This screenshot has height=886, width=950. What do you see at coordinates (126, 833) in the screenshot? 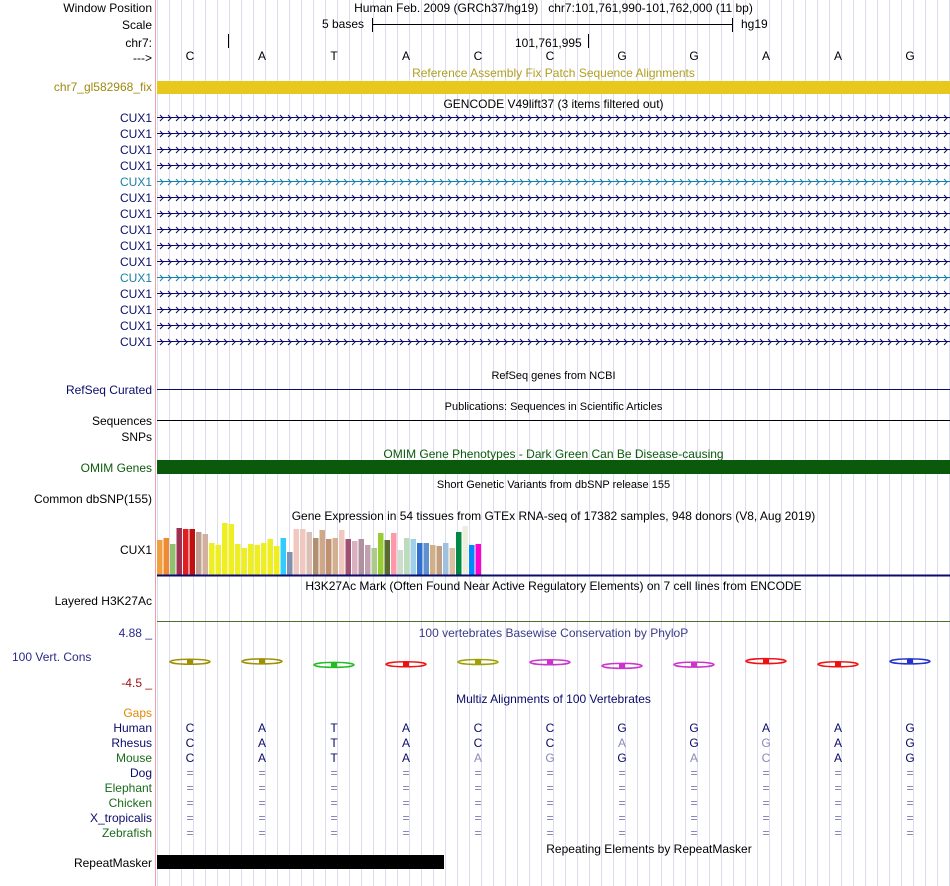
I see `multiz-species-label: Zebrafish` at bounding box center [126, 833].